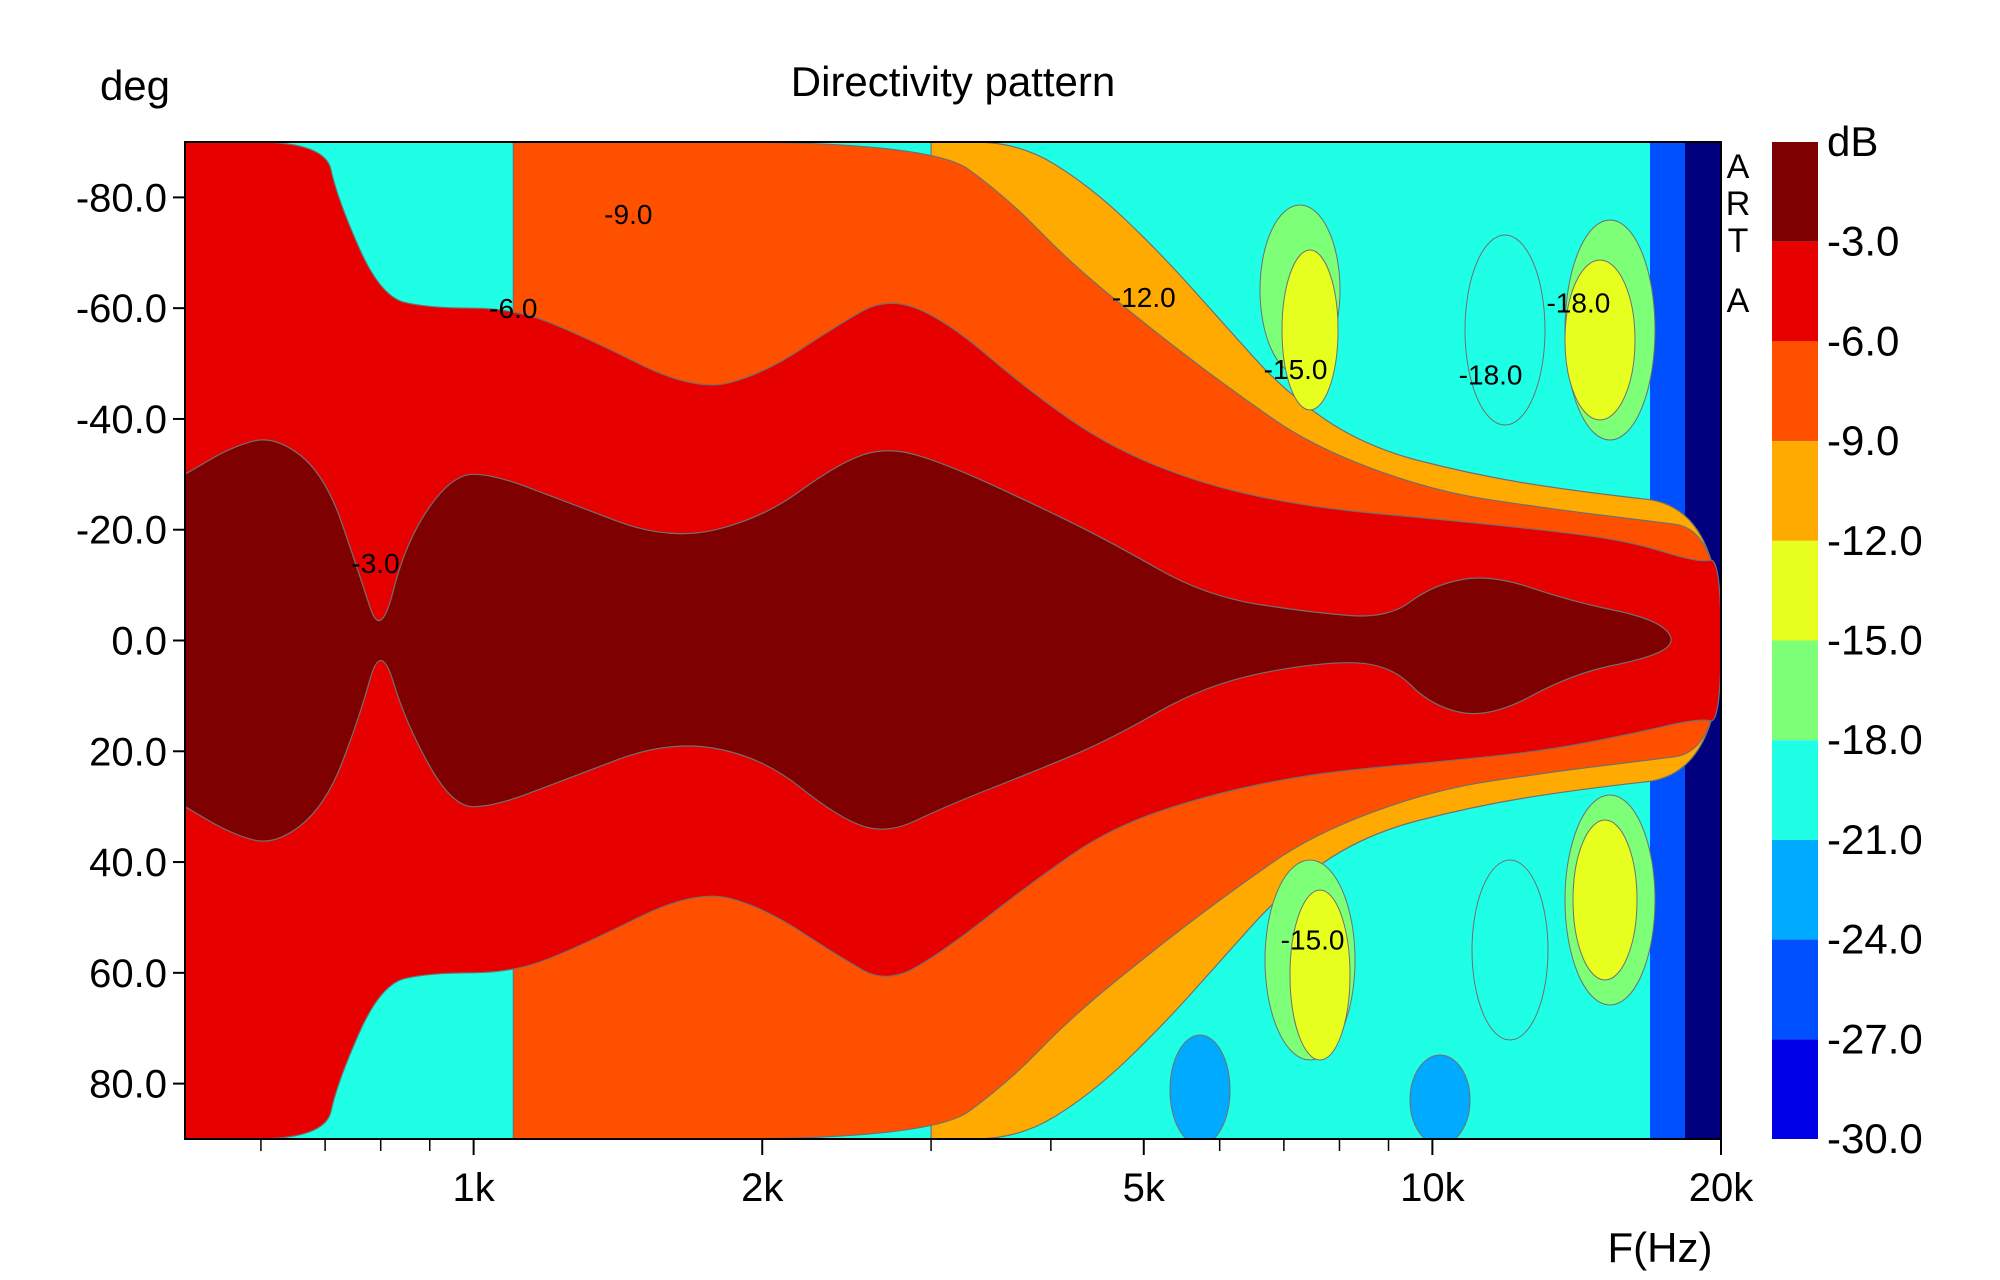 The height and width of the screenshot is (1280, 2000). Describe the element at coordinates (1875, 1138) in the screenshot. I see `colorbar-label: -30.0` at that location.